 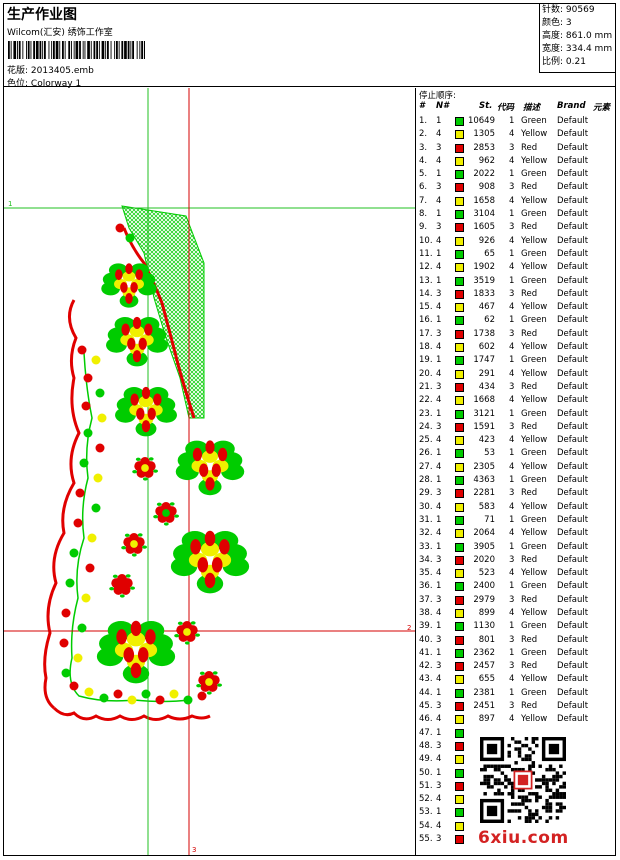 I want to click on table-row: 25. 4 423 4 Yellow Default, so click(x=516, y=440).